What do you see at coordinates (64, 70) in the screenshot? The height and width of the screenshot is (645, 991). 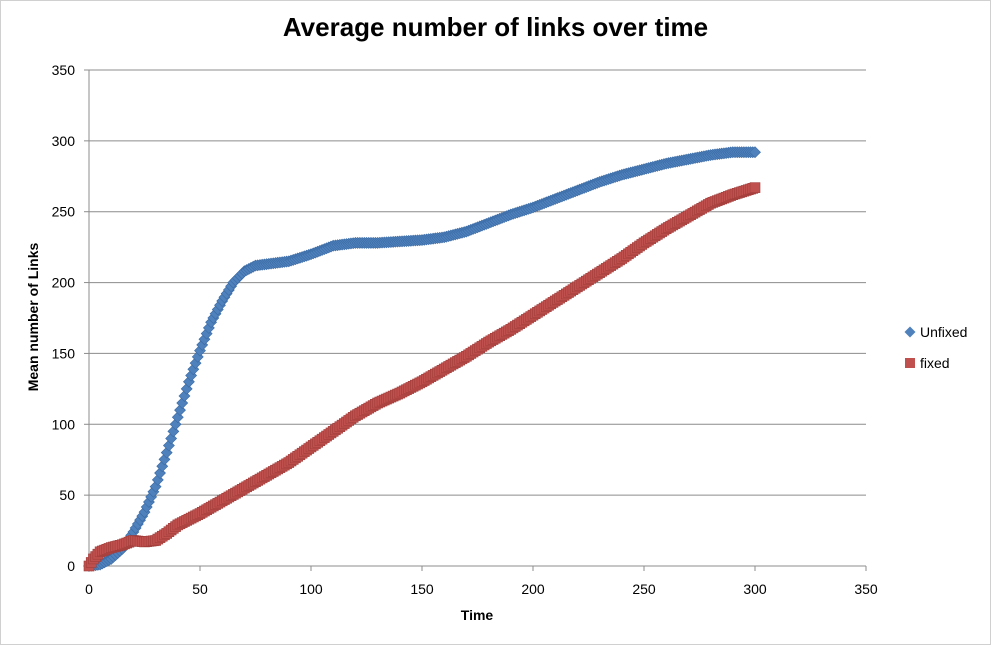 I see `y-tick-label: 350` at bounding box center [64, 70].